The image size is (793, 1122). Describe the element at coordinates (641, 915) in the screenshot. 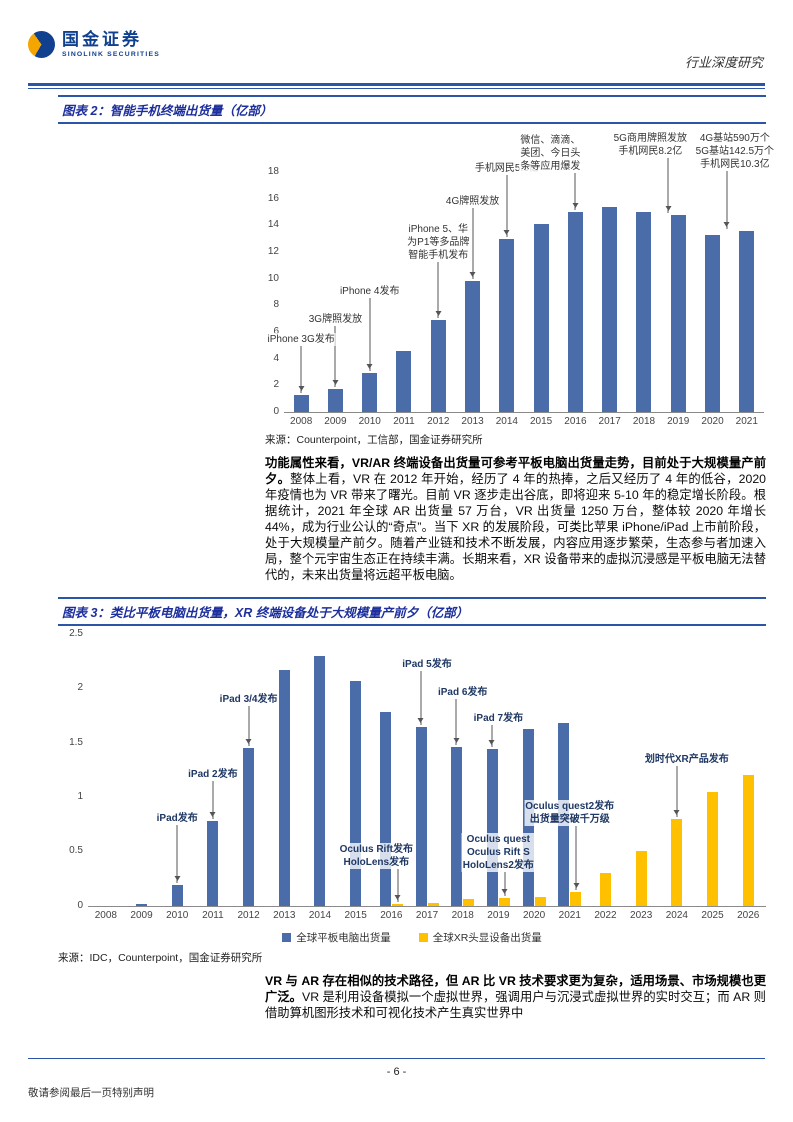

I see `x-axis-label: 2023` at that location.